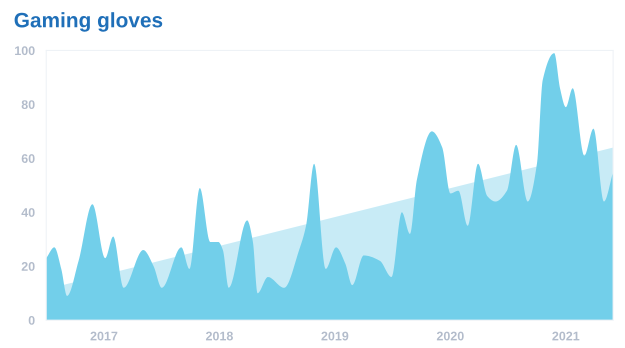 Image resolution: width=625 pixels, height=348 pixels. What do you see at coordinates (104, 336) in the screenshot?
I see `x-tick-label: 2017` at bounding box center [104, 336].